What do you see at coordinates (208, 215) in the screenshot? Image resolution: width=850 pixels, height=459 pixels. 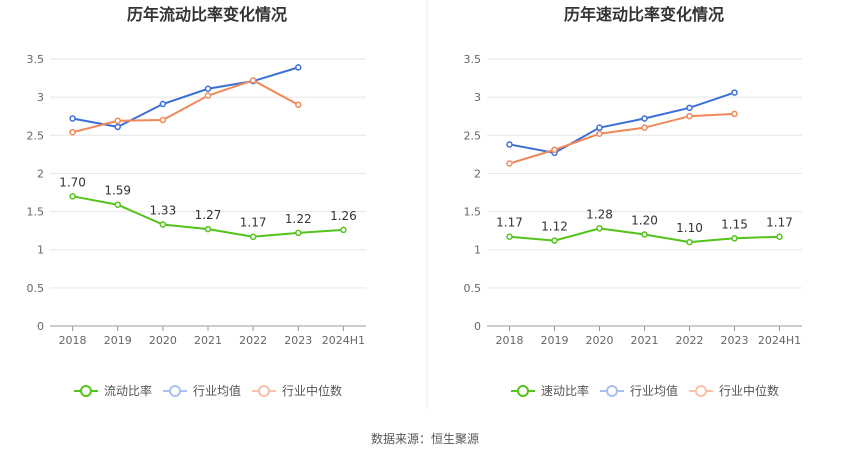 I see `data-label: 1.27` at bounding box center [208, 215].